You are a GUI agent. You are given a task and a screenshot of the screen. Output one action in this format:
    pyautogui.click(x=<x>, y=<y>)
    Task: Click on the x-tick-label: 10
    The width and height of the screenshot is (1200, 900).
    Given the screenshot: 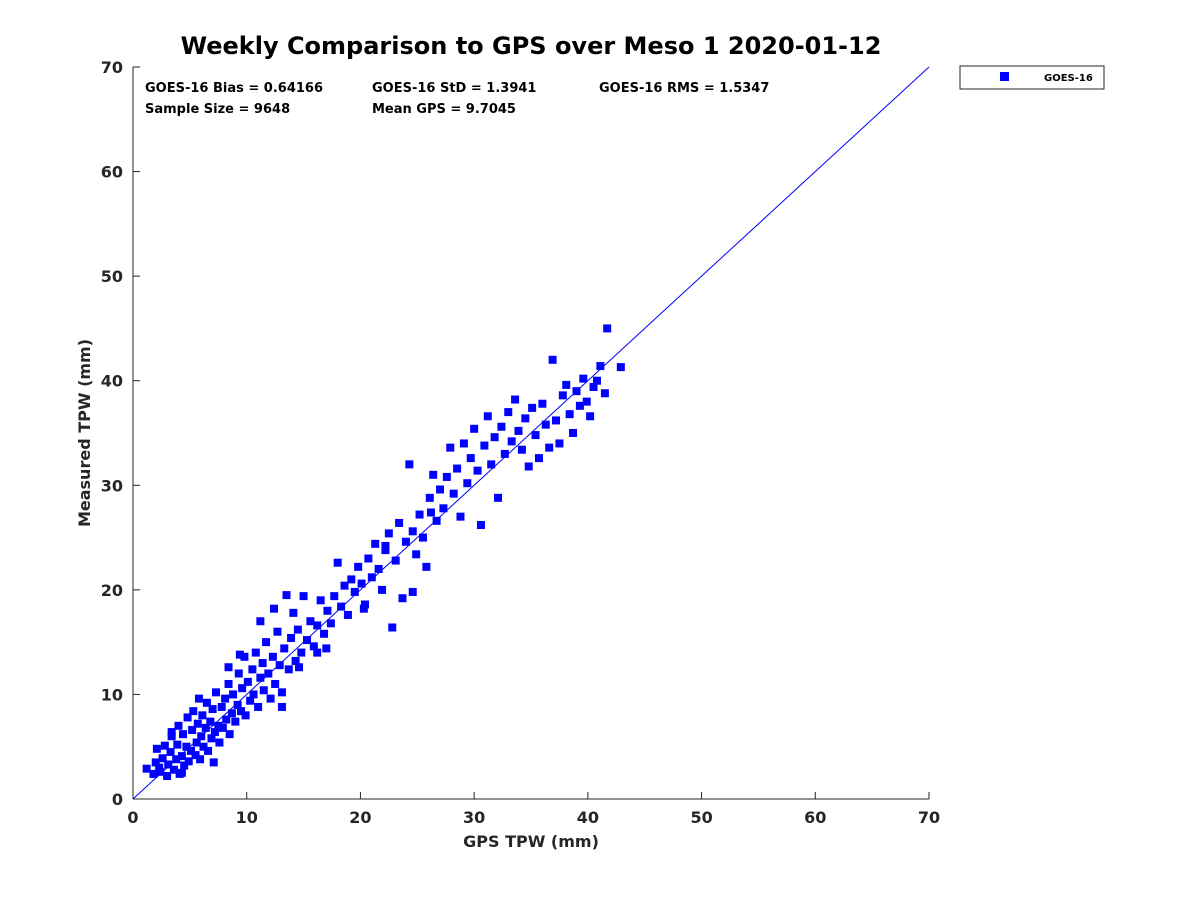 What is the action you would take?
    pyautogui.click(x=247, y=817)
    